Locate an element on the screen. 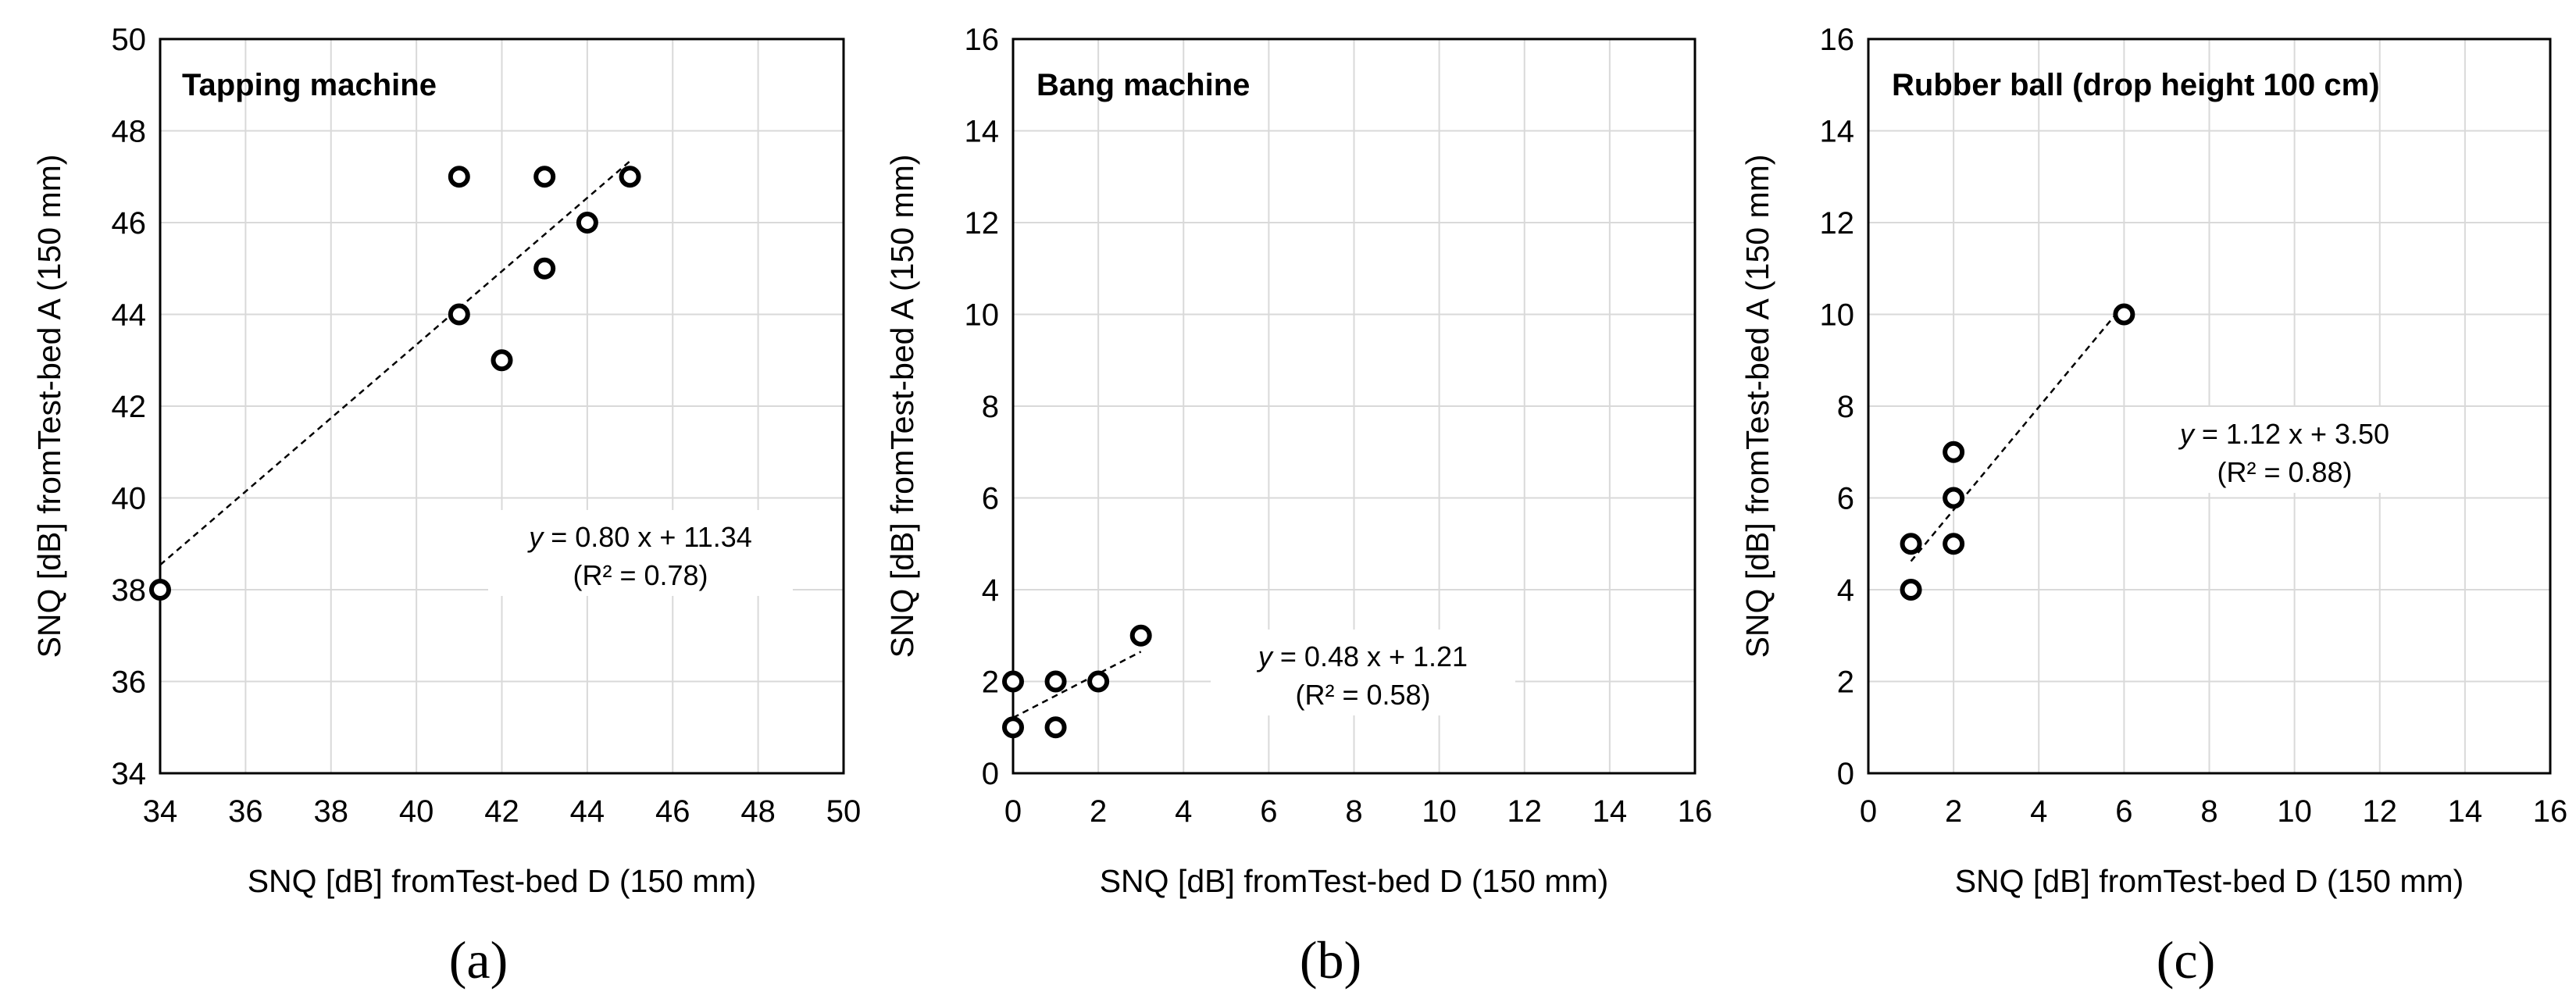  r-squared-label: (R² = 0.78) is located at coordinates (640, 575).